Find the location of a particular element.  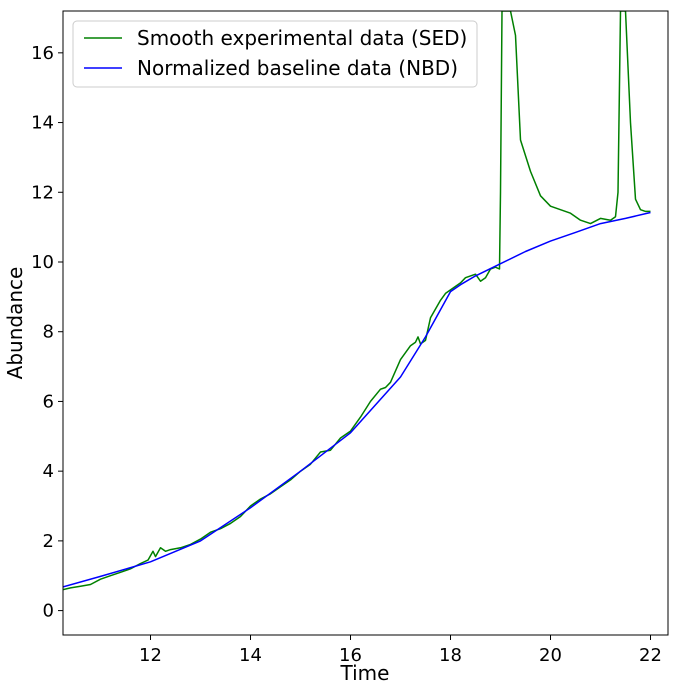

y-tick-label: 2 is located at coordinates (48, 541).